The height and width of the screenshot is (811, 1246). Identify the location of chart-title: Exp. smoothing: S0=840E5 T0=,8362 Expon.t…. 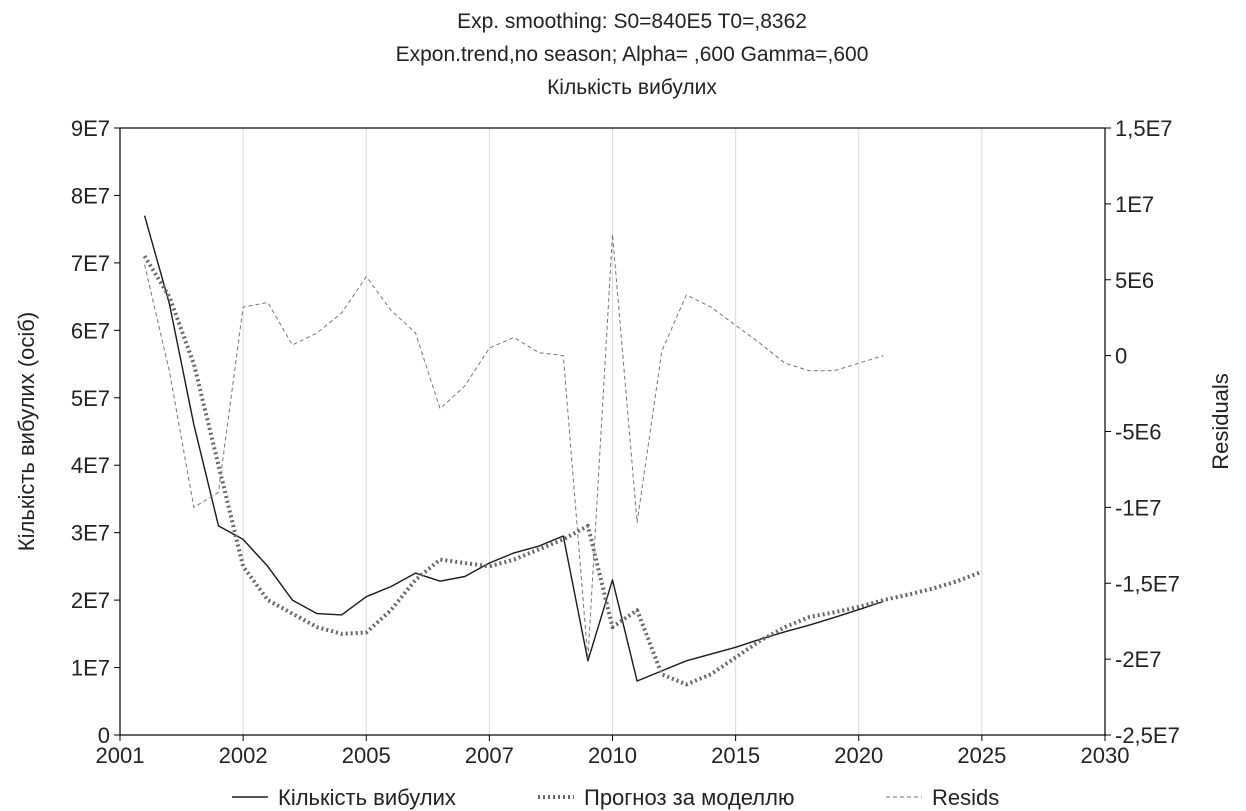
(632, 54).